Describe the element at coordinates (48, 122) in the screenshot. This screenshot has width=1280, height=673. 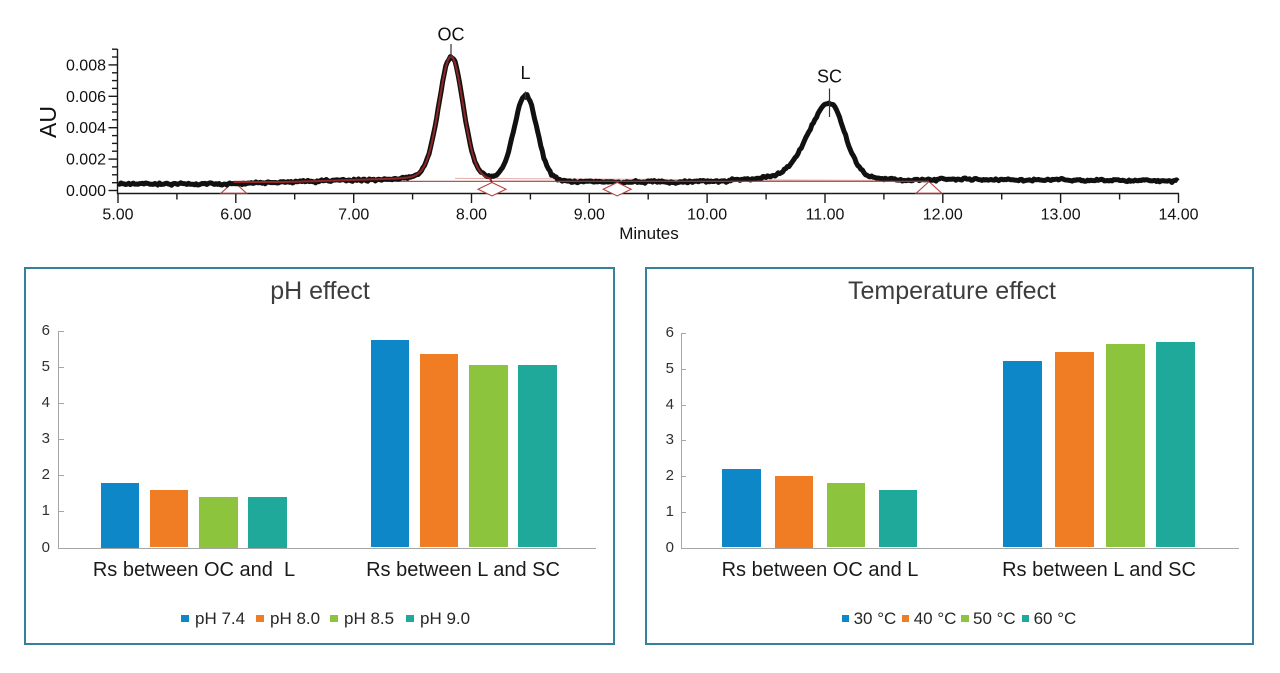
I see `svg-text: AU` at that location.